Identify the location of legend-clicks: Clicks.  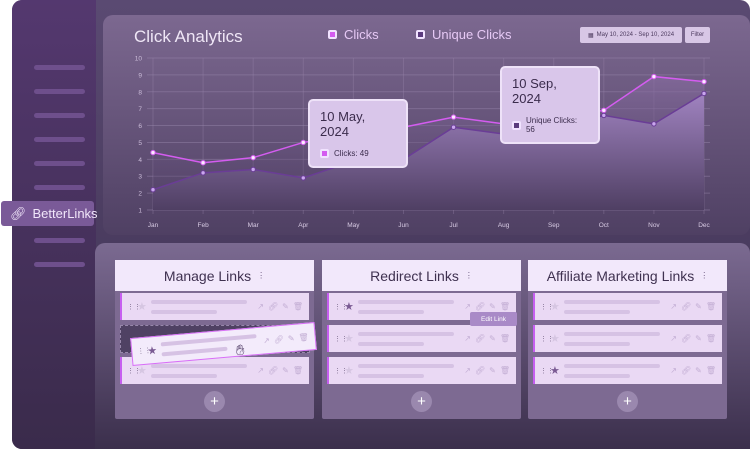
(353, 34).